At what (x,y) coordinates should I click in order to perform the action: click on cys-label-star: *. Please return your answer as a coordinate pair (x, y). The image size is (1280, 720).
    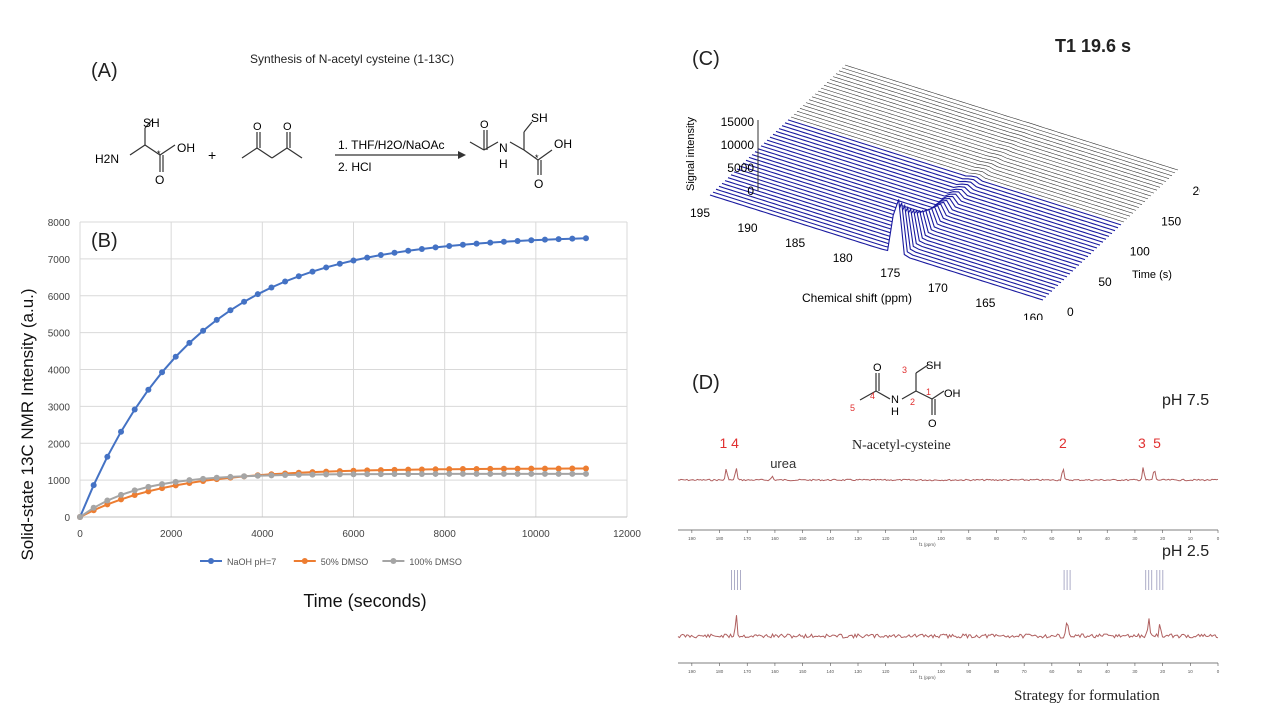
    Looking at the image, I should click on (159, 154).